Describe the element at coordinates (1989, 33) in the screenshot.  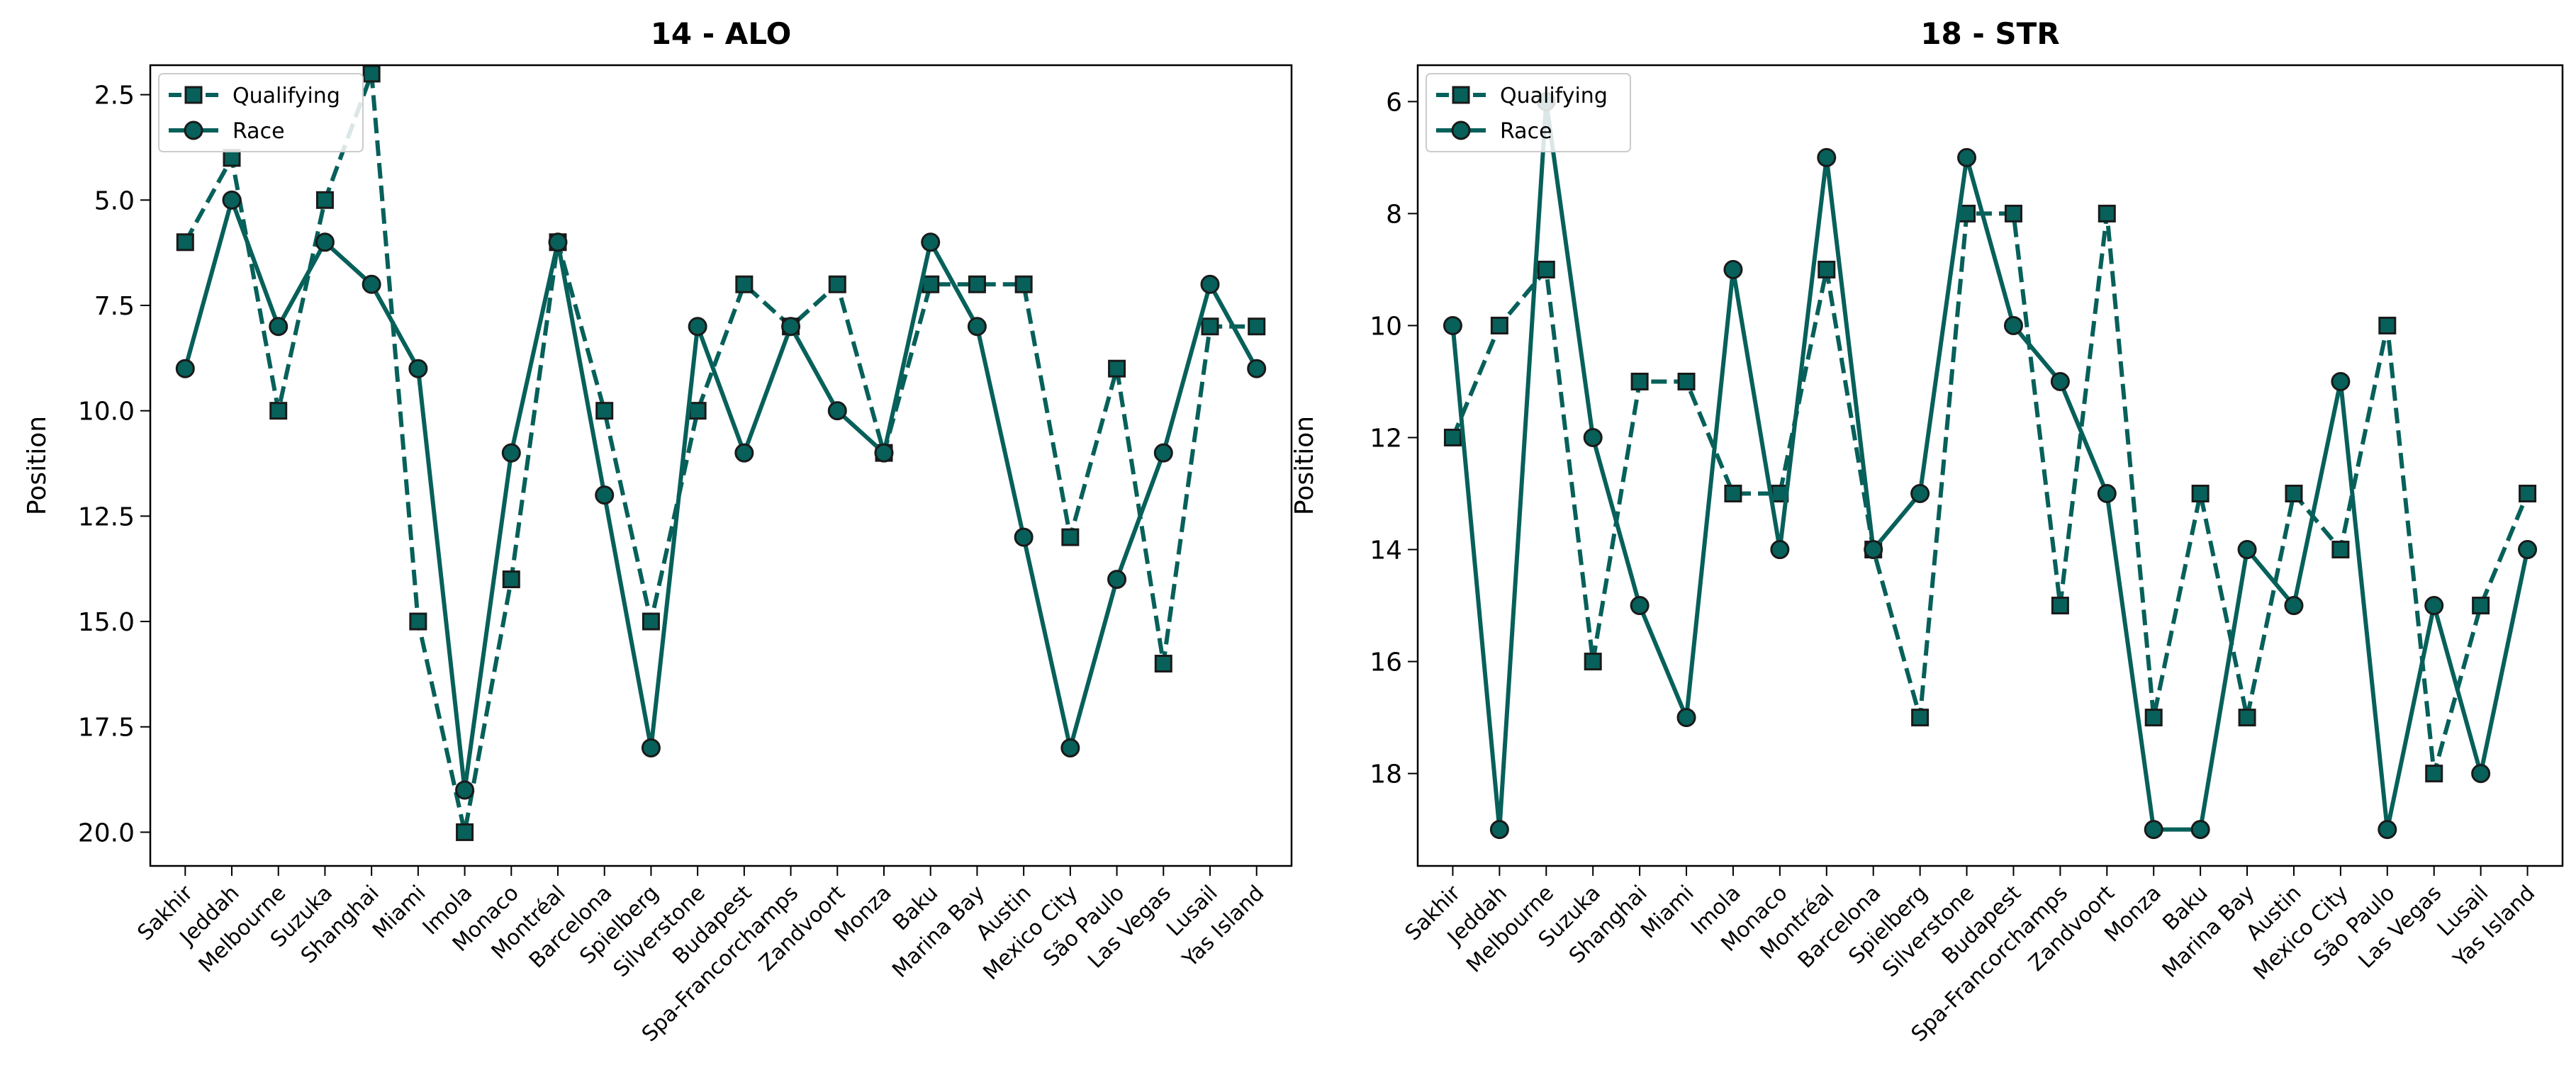
I see `chart-title: 18 - STR` at that location.